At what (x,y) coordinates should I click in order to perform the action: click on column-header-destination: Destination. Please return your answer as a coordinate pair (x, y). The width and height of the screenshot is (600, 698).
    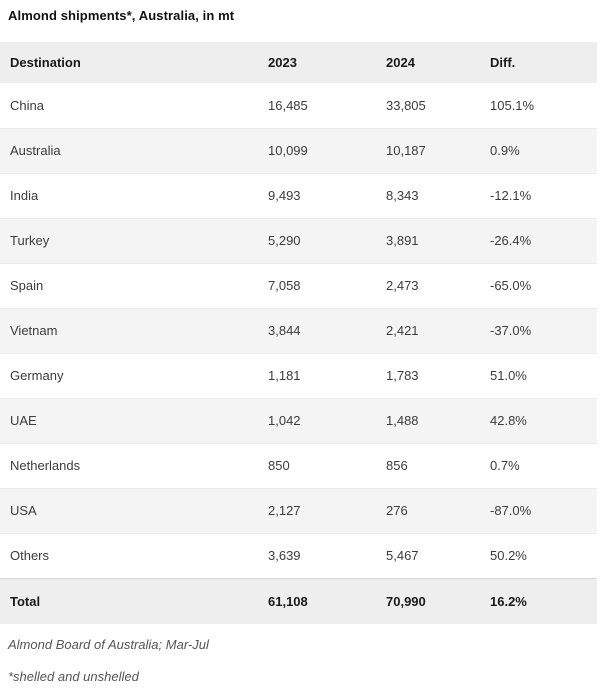
    Looking at the image, I should click on (134, 62).